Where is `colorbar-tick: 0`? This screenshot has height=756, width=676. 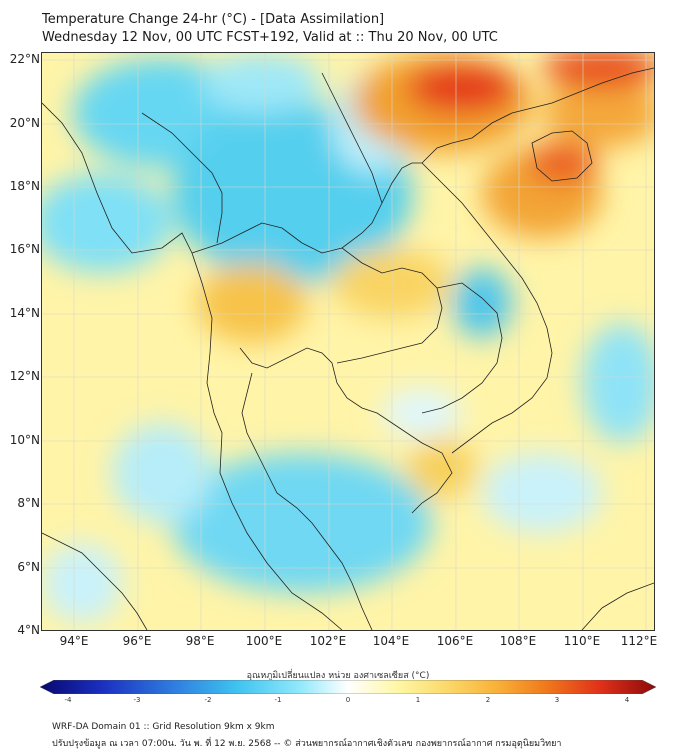
colorbar-tick: 0 is located at coordinates (348, 700).